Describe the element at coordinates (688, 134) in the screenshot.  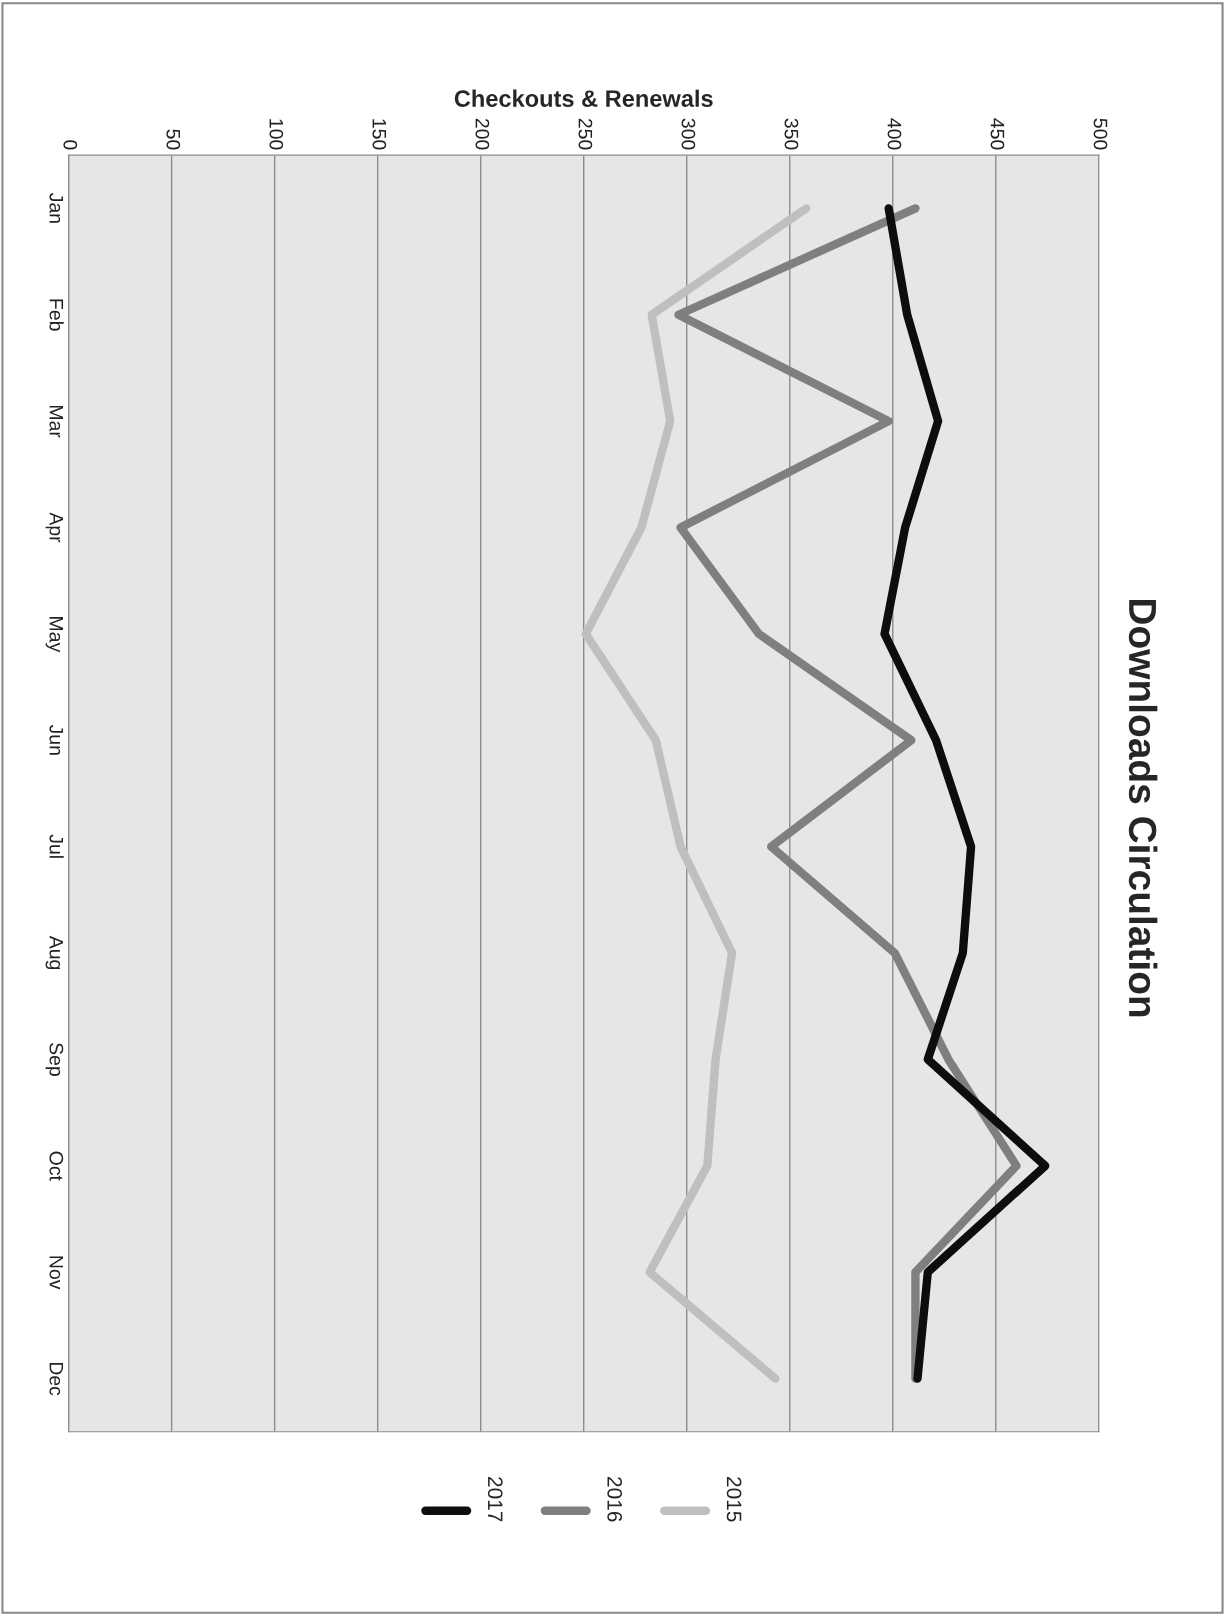
I see `x-tick-label: 300` at that location.